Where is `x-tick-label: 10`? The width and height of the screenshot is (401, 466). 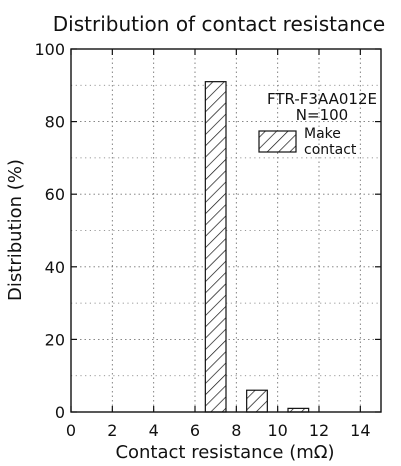 x-tick-label: 10 is located at coordinates (277, 430).